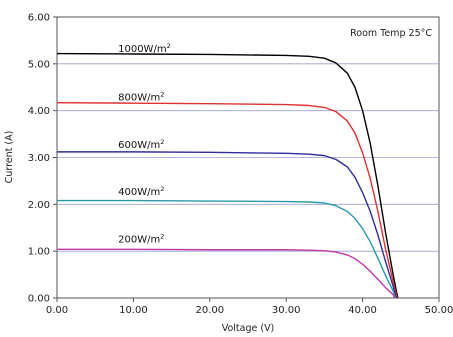 The height and width of the screenshot is (337, 453). I want to click on y-axis-label: Current (A), so click(9, 157).